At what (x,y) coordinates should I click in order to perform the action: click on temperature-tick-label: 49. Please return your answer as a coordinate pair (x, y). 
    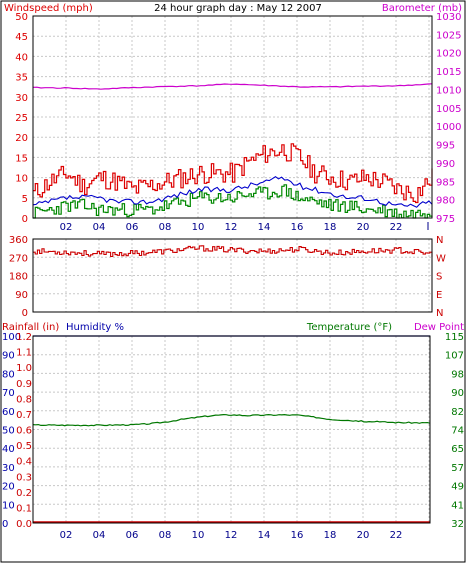
    Looking at the image, I should click on (457, 487).